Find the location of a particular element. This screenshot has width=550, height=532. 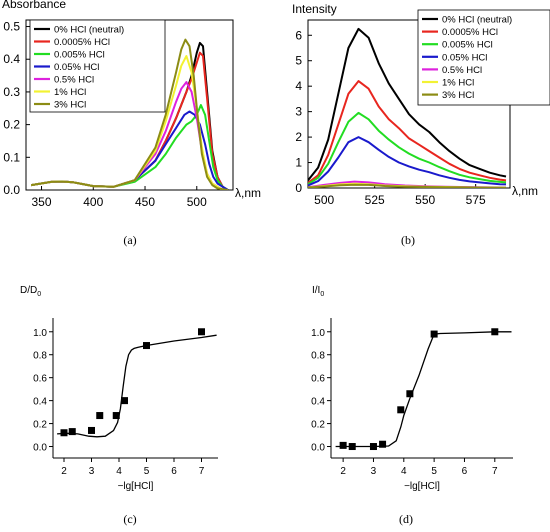

x-tick-label: 450 is located at coordinates (145, 202).